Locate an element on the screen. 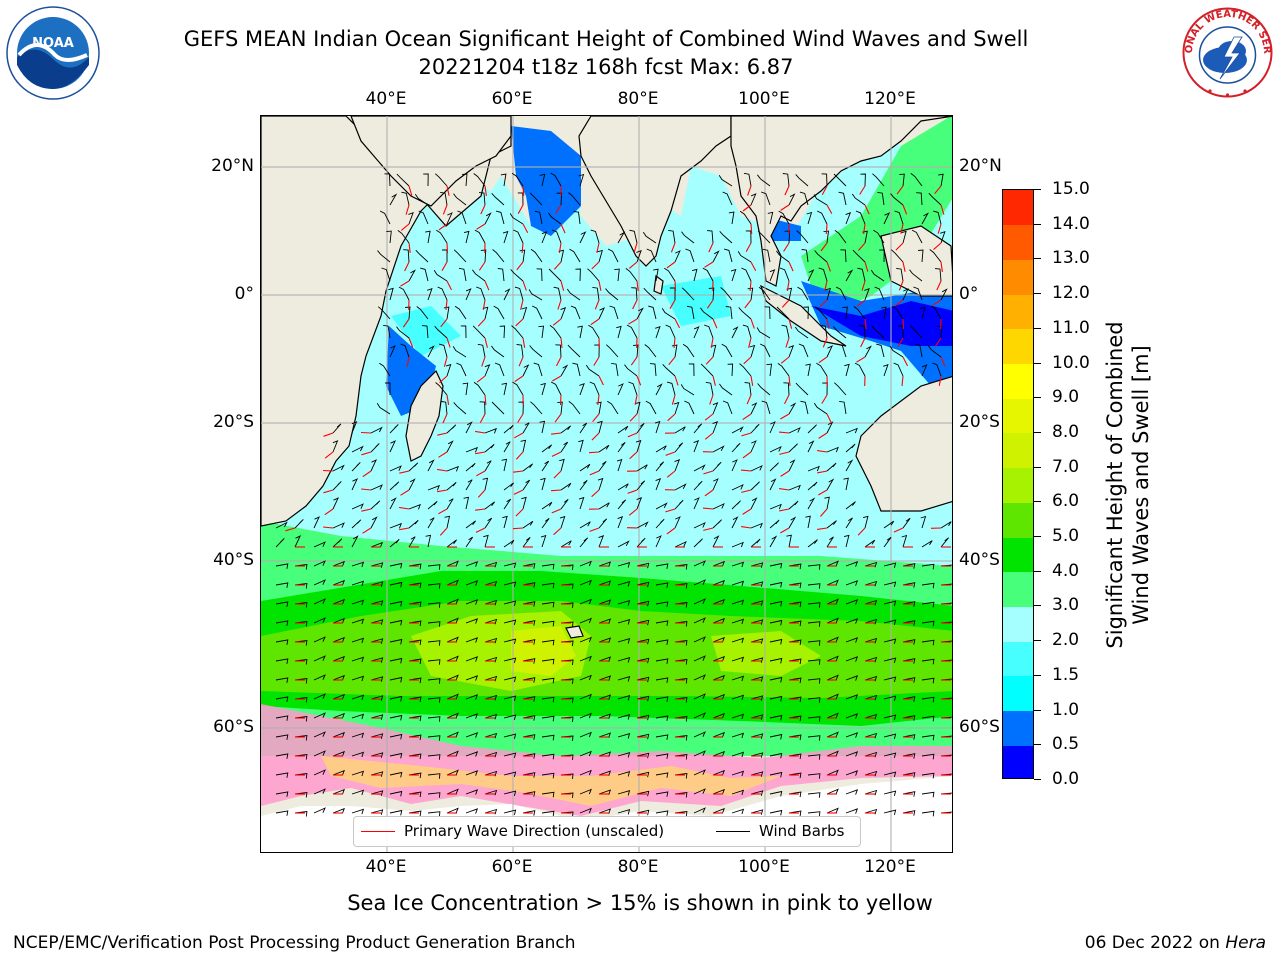 Image resolution: width=1280 pixels, height=960 pixels. colorbar-tick-label: 1.5 is located at coordinates (1066, 674).